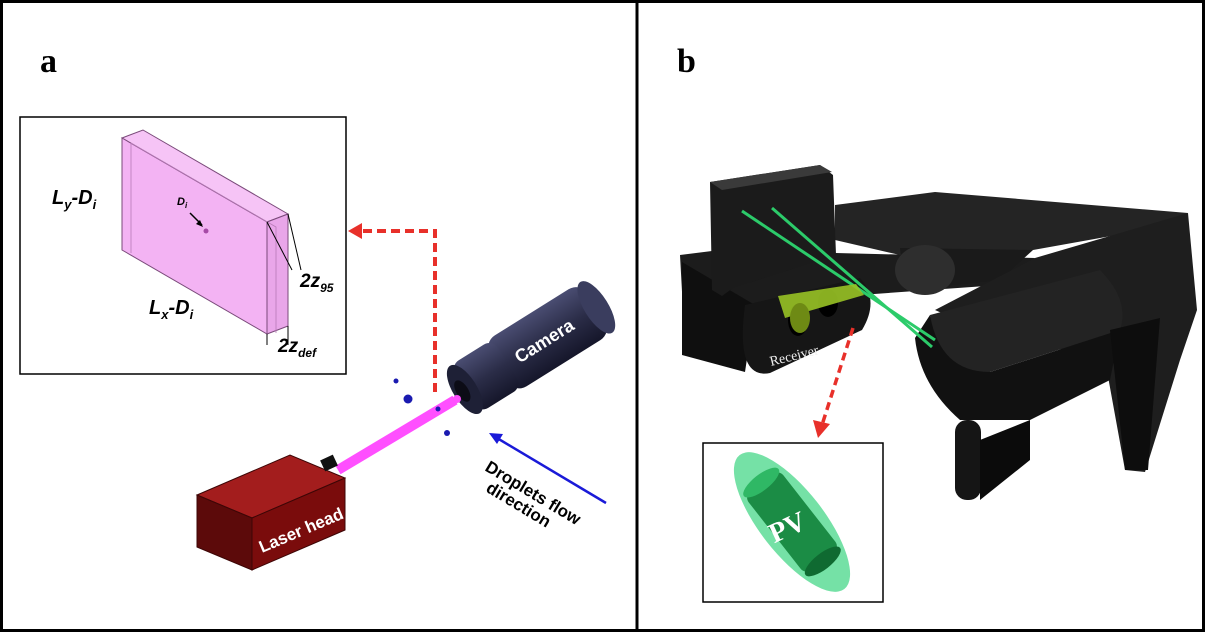 The image size is (1205, 632). What do you see at coordinates (551, 470) in the screenshot?
I see `flow-arrow` at bounding box center [551, 470].